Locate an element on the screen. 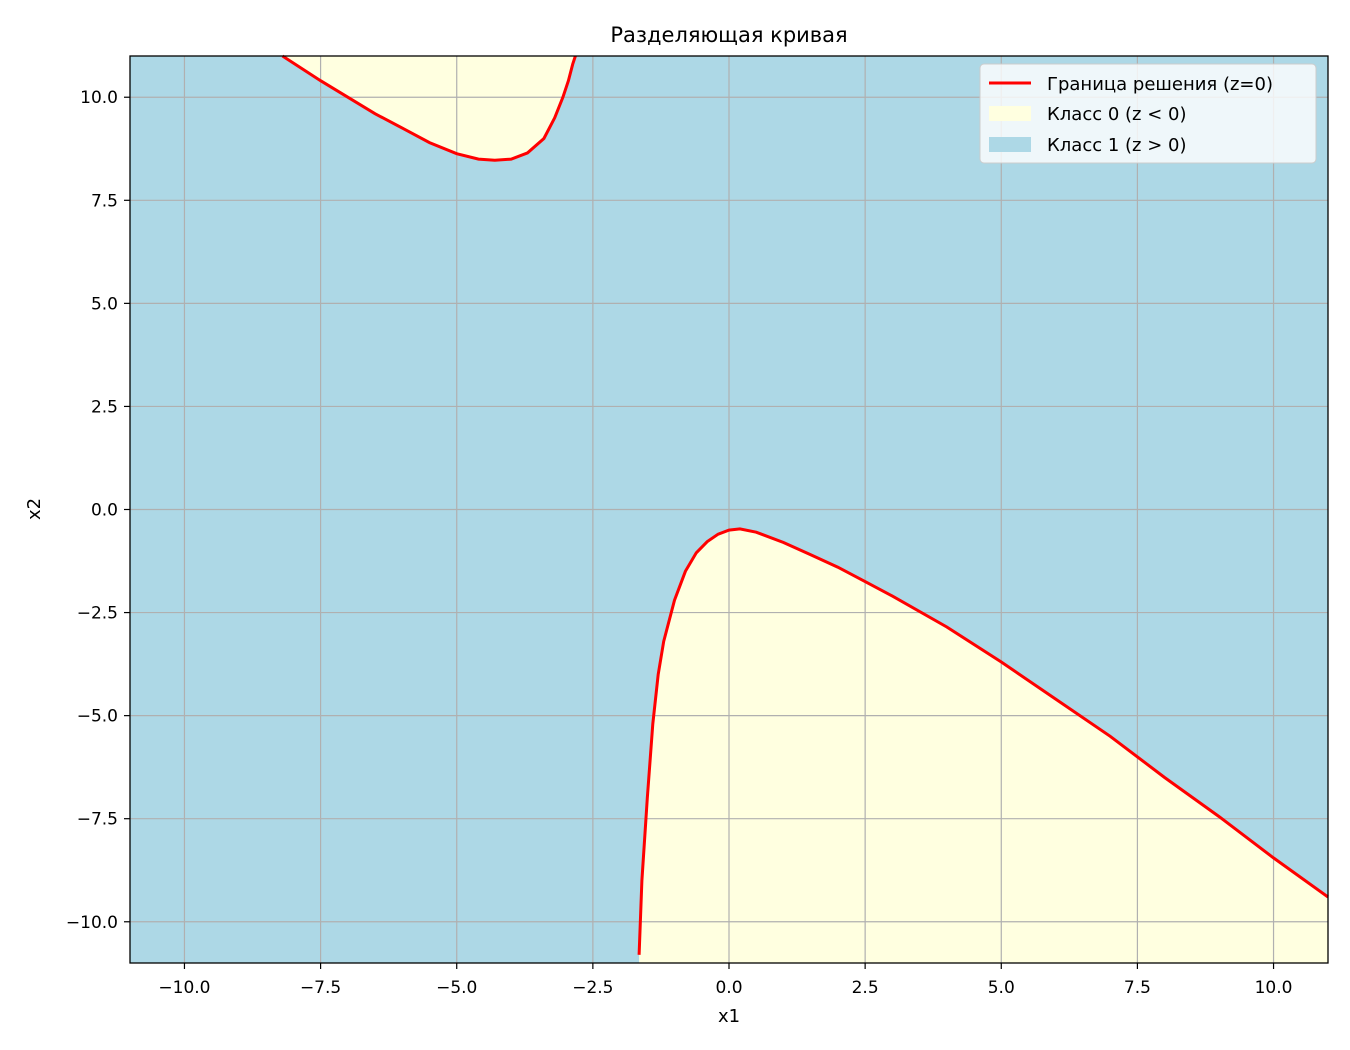 The height and width of the screenshot is (1050, 1350). x-tick-label-4: 0.0 is located at coordinates (728, 988).